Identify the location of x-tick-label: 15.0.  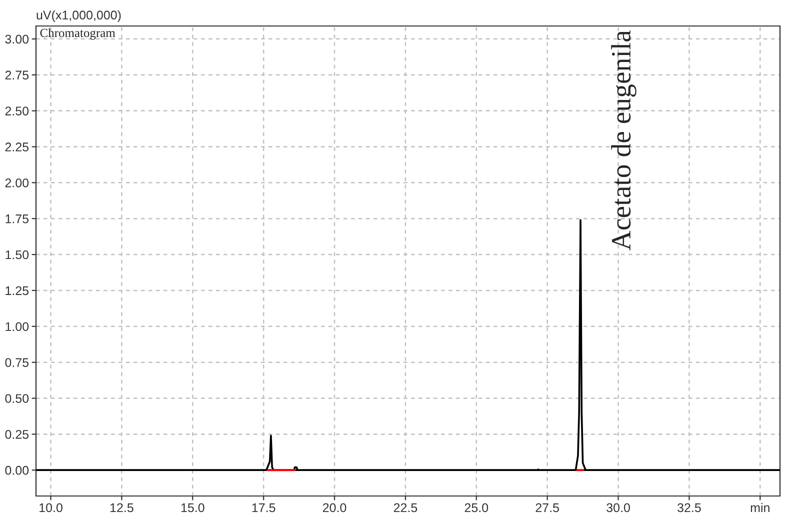
(192, 507).